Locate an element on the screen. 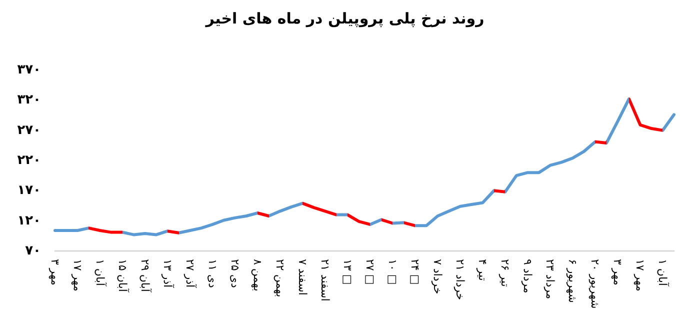 The width and height of the screenshot is (690, 323). x-tick-label: ۷ اسفند is located at coordinates (303, 277).